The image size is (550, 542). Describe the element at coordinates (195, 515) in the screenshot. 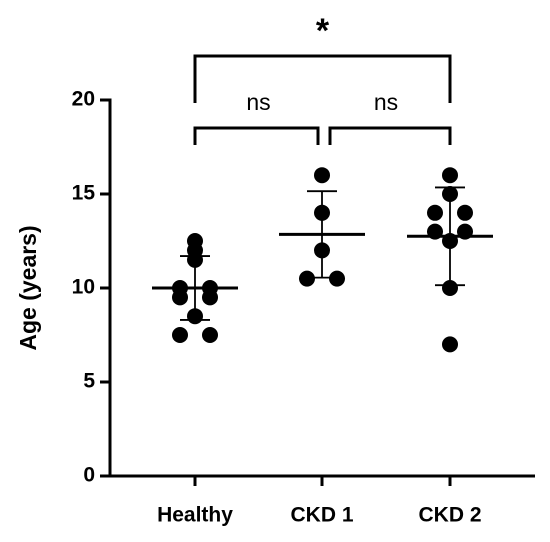

I see `x-tick-label: Healthy` at that location.